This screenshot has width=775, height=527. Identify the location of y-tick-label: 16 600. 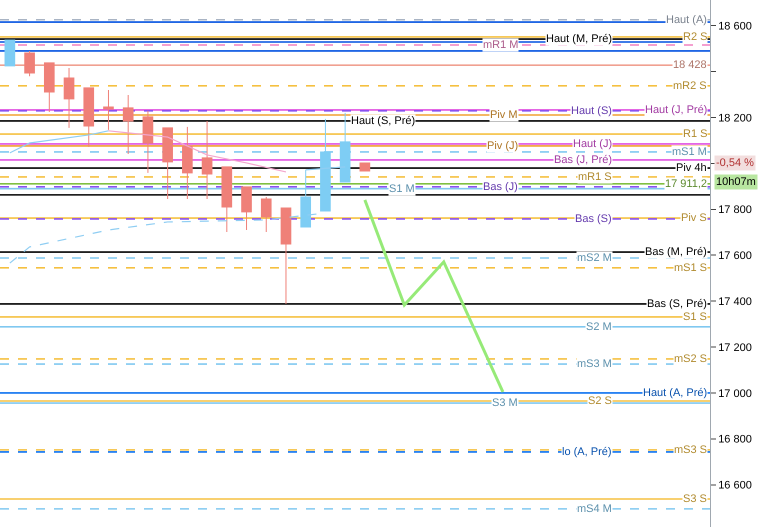
(735, 486).